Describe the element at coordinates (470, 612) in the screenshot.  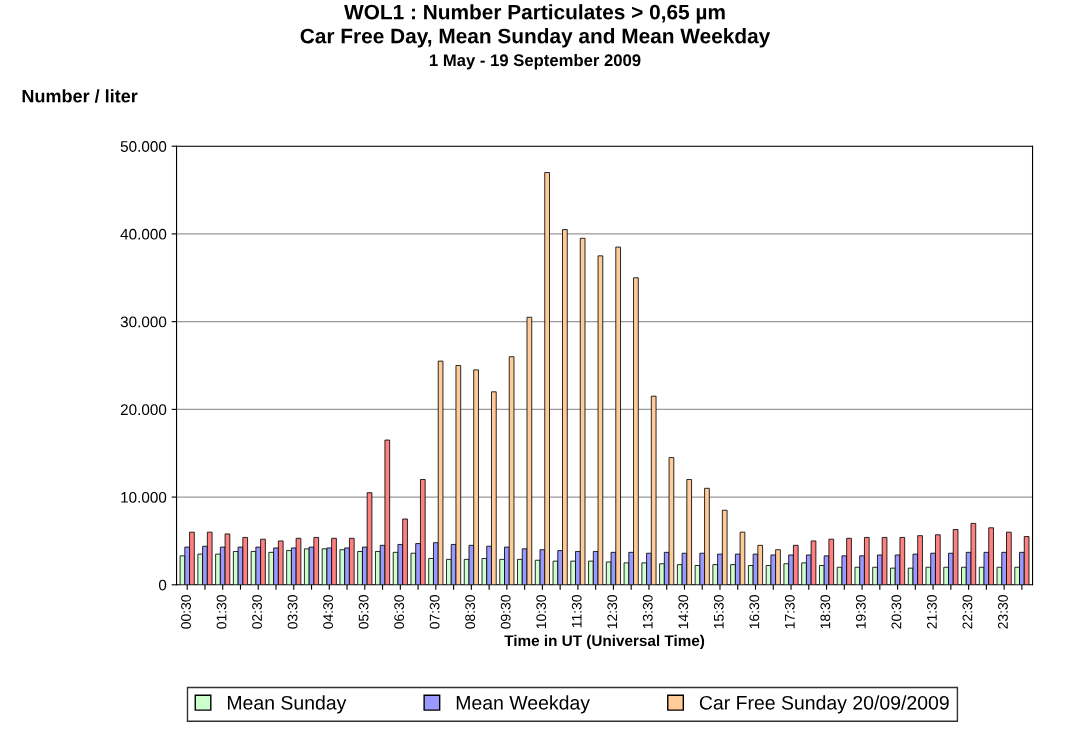
I see `x-tick-label: 08:30` at that location.